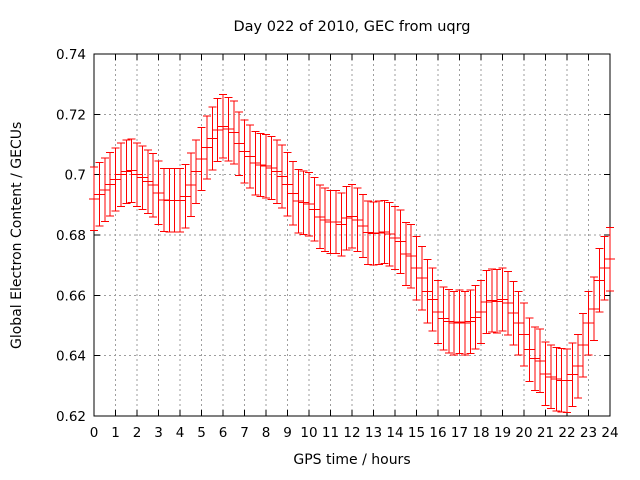  Describe the element at coordinates (75, 176) in the screenshot. I see `svg-text: 0.7` at that location.